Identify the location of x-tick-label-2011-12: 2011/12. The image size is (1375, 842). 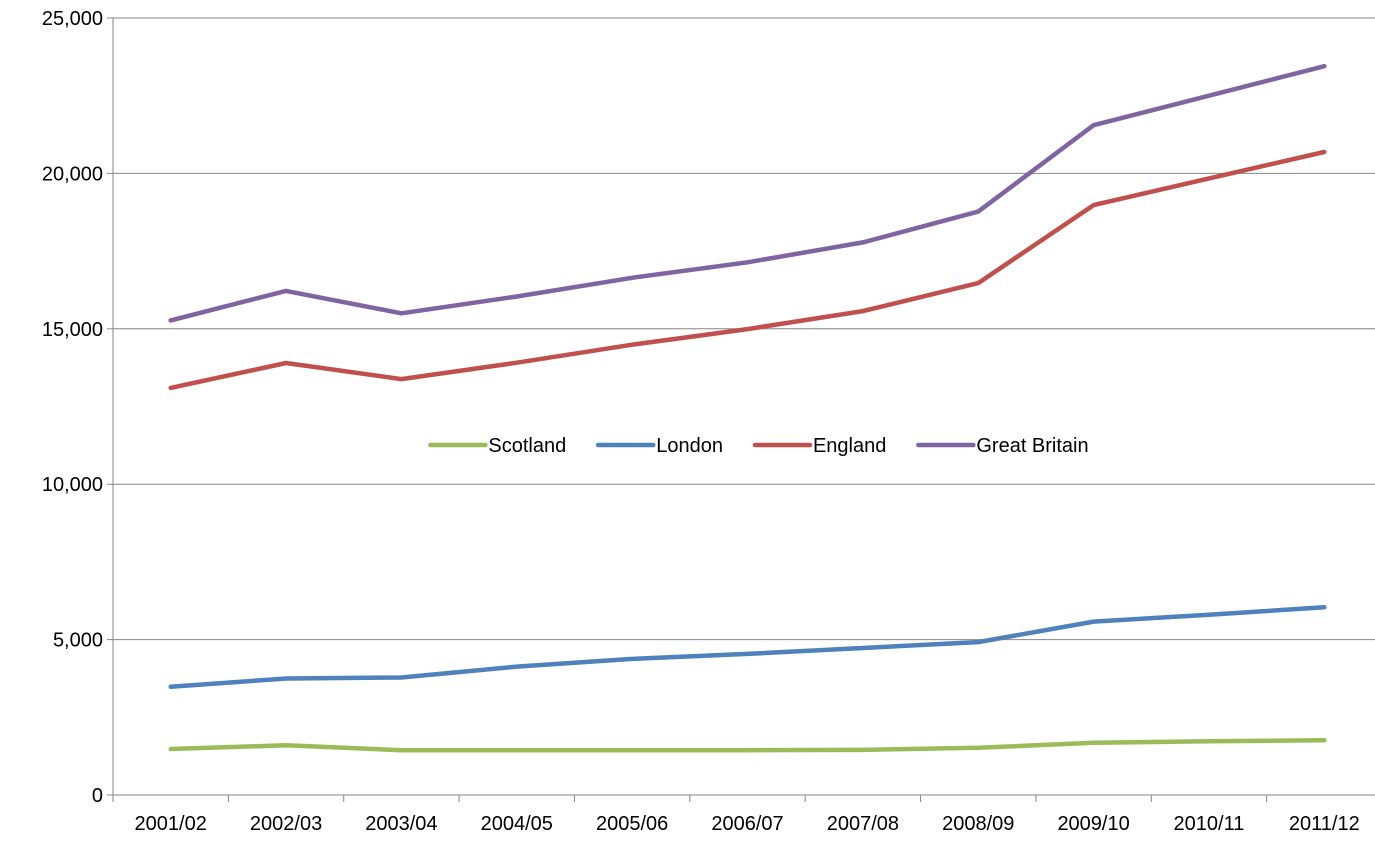
(1324, 824).